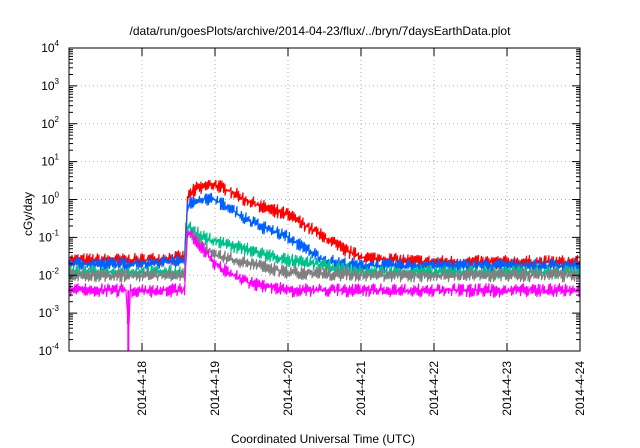 The image size is (640, 448). What do you see at coordinates (50, 85) in the screenshot?
I see `y-tick-label: 10³` at bounding box center [50, 85].